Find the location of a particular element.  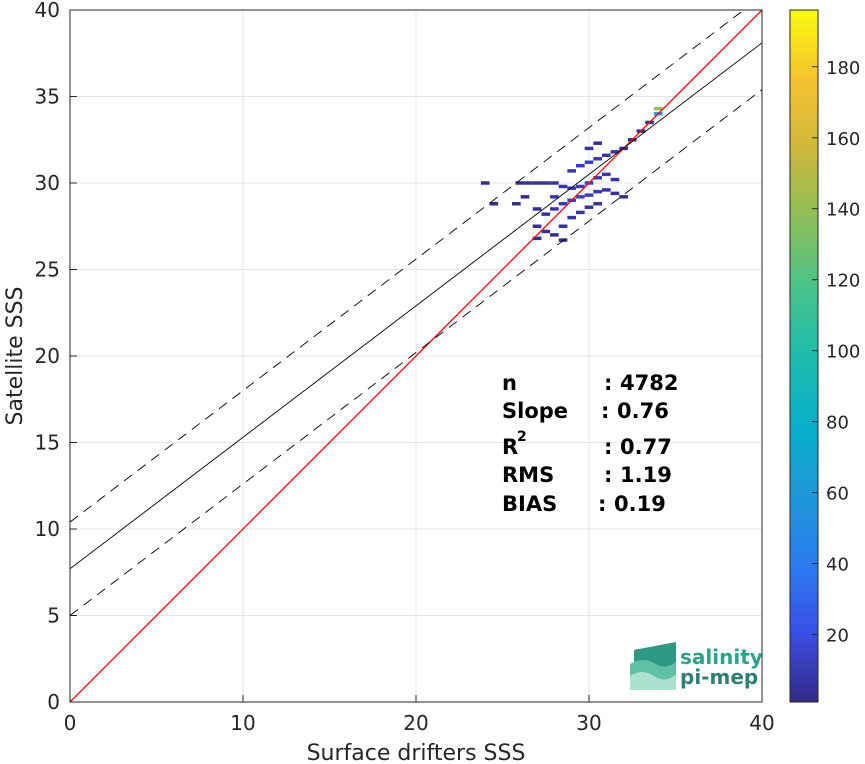

y-tick-label: 25 is located at coordinates (47, 270).